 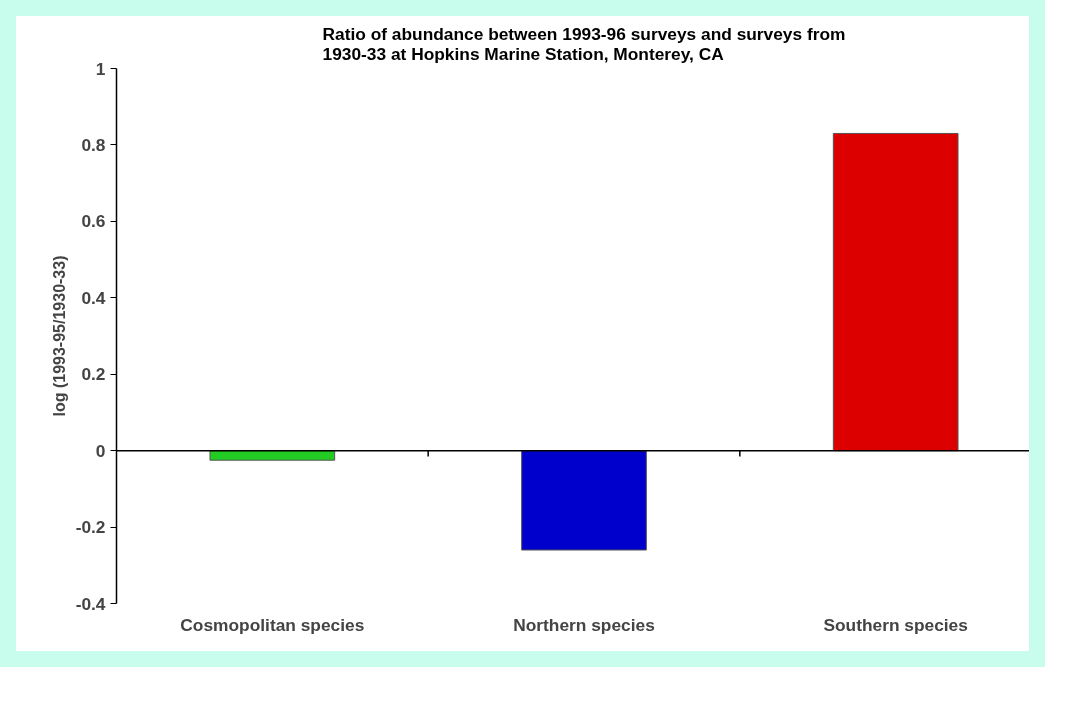 What do you see at coordinates (584, 43) in the screenshot?
I see `chart-title: Ratio of abundance between 1993-96 surveys and surveys from 1930-33 at Hopkins Marine Station, Monterey, CA` at bounding box center [584, 43].